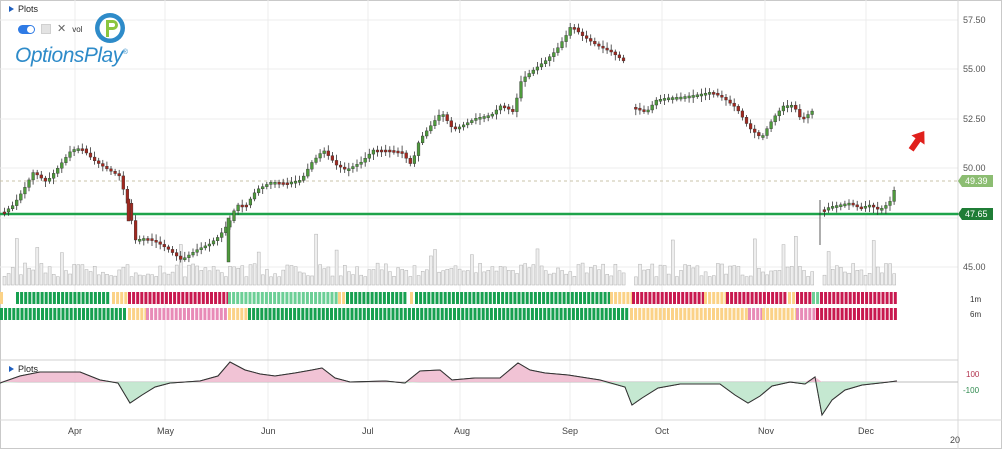 The width and height of the screenshot is (1002, 449). I want to click on volume-toggle, so click(26, 29).